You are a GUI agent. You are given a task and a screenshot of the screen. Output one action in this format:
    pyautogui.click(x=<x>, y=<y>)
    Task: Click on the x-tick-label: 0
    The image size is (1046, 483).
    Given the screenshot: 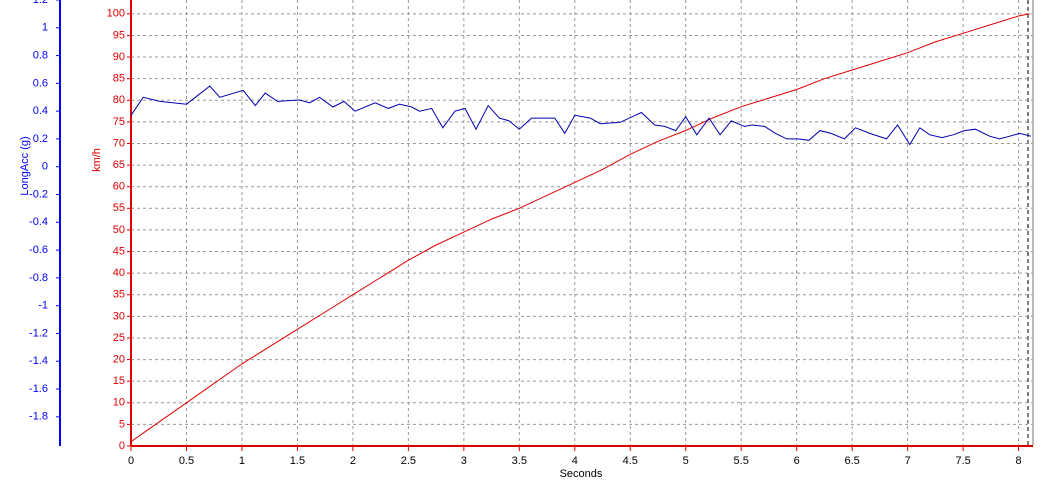 What is the action you would take?
    pyautogui.click(x=131, y=461)
    